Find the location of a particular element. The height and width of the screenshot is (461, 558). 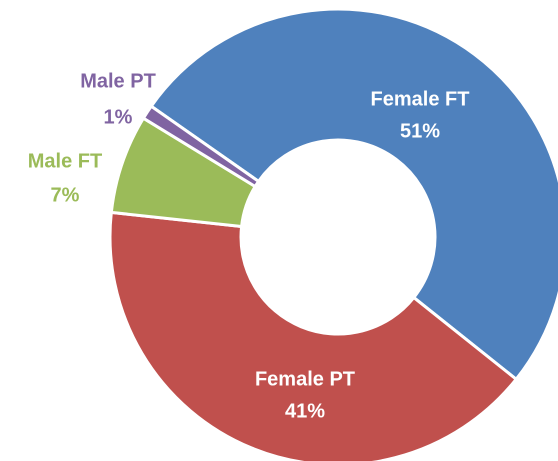

slice-value-label: 51% is located at coordinates (420, 131).